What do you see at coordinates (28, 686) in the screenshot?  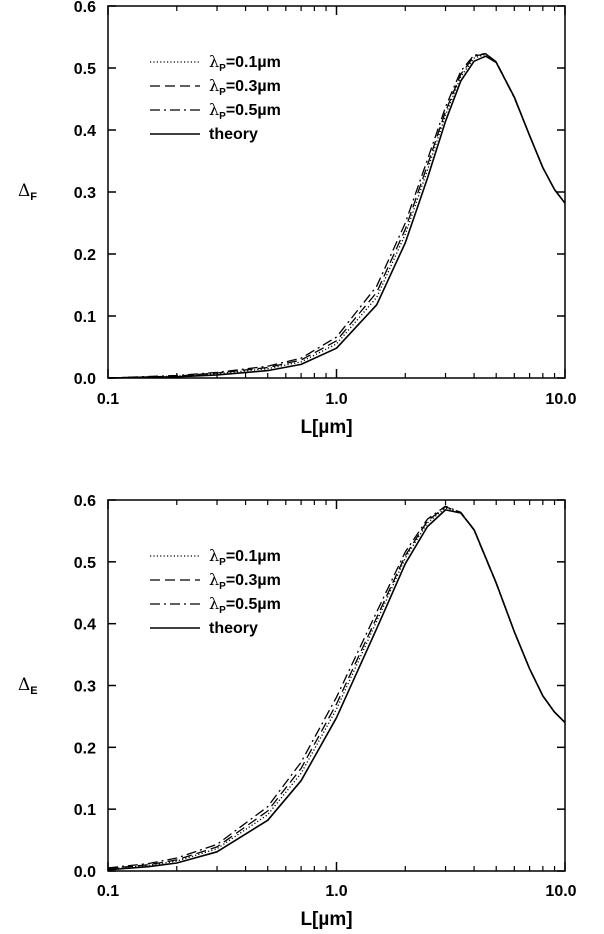 I see `y-axis-label: ΔE` at bounding box center [28, 686].